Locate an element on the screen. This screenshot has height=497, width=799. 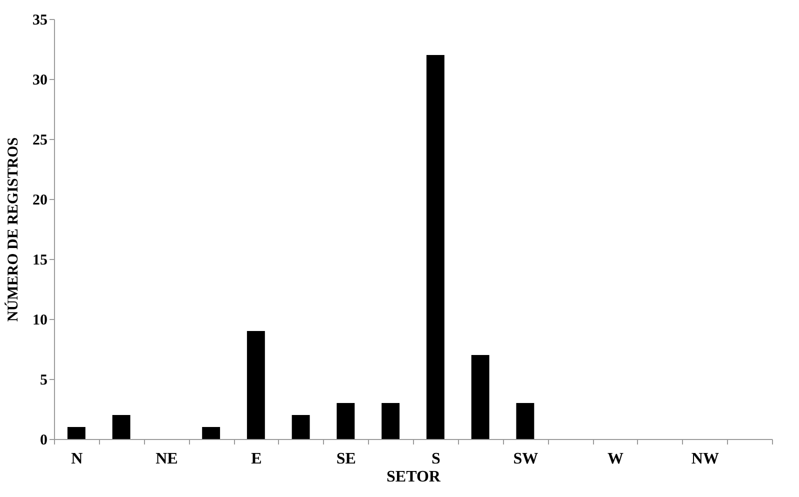
x-tick-label: E is located at coordinates (256, 459).